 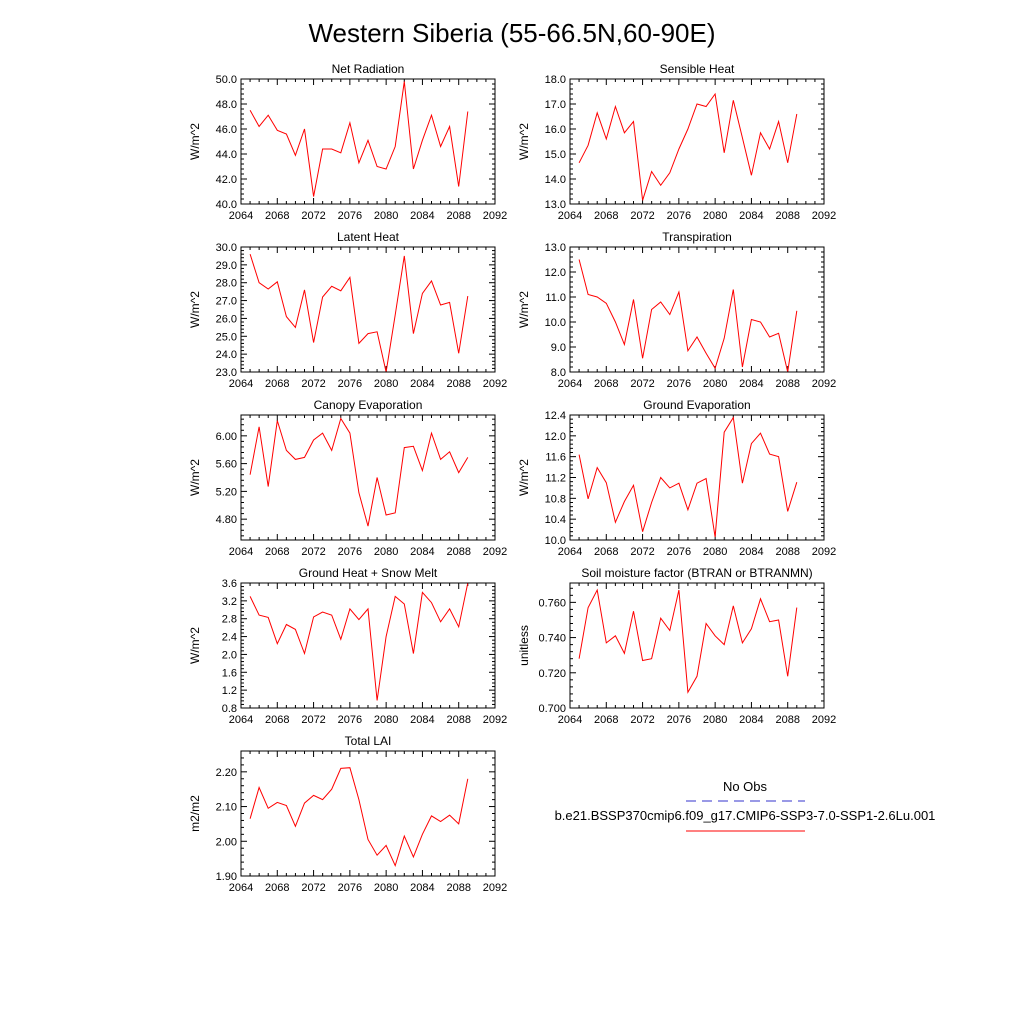 What do you see at coordinates (229, 584) in the screenshot?
I see `y-tick-label: 3.6` at bounding box center [229, 584].